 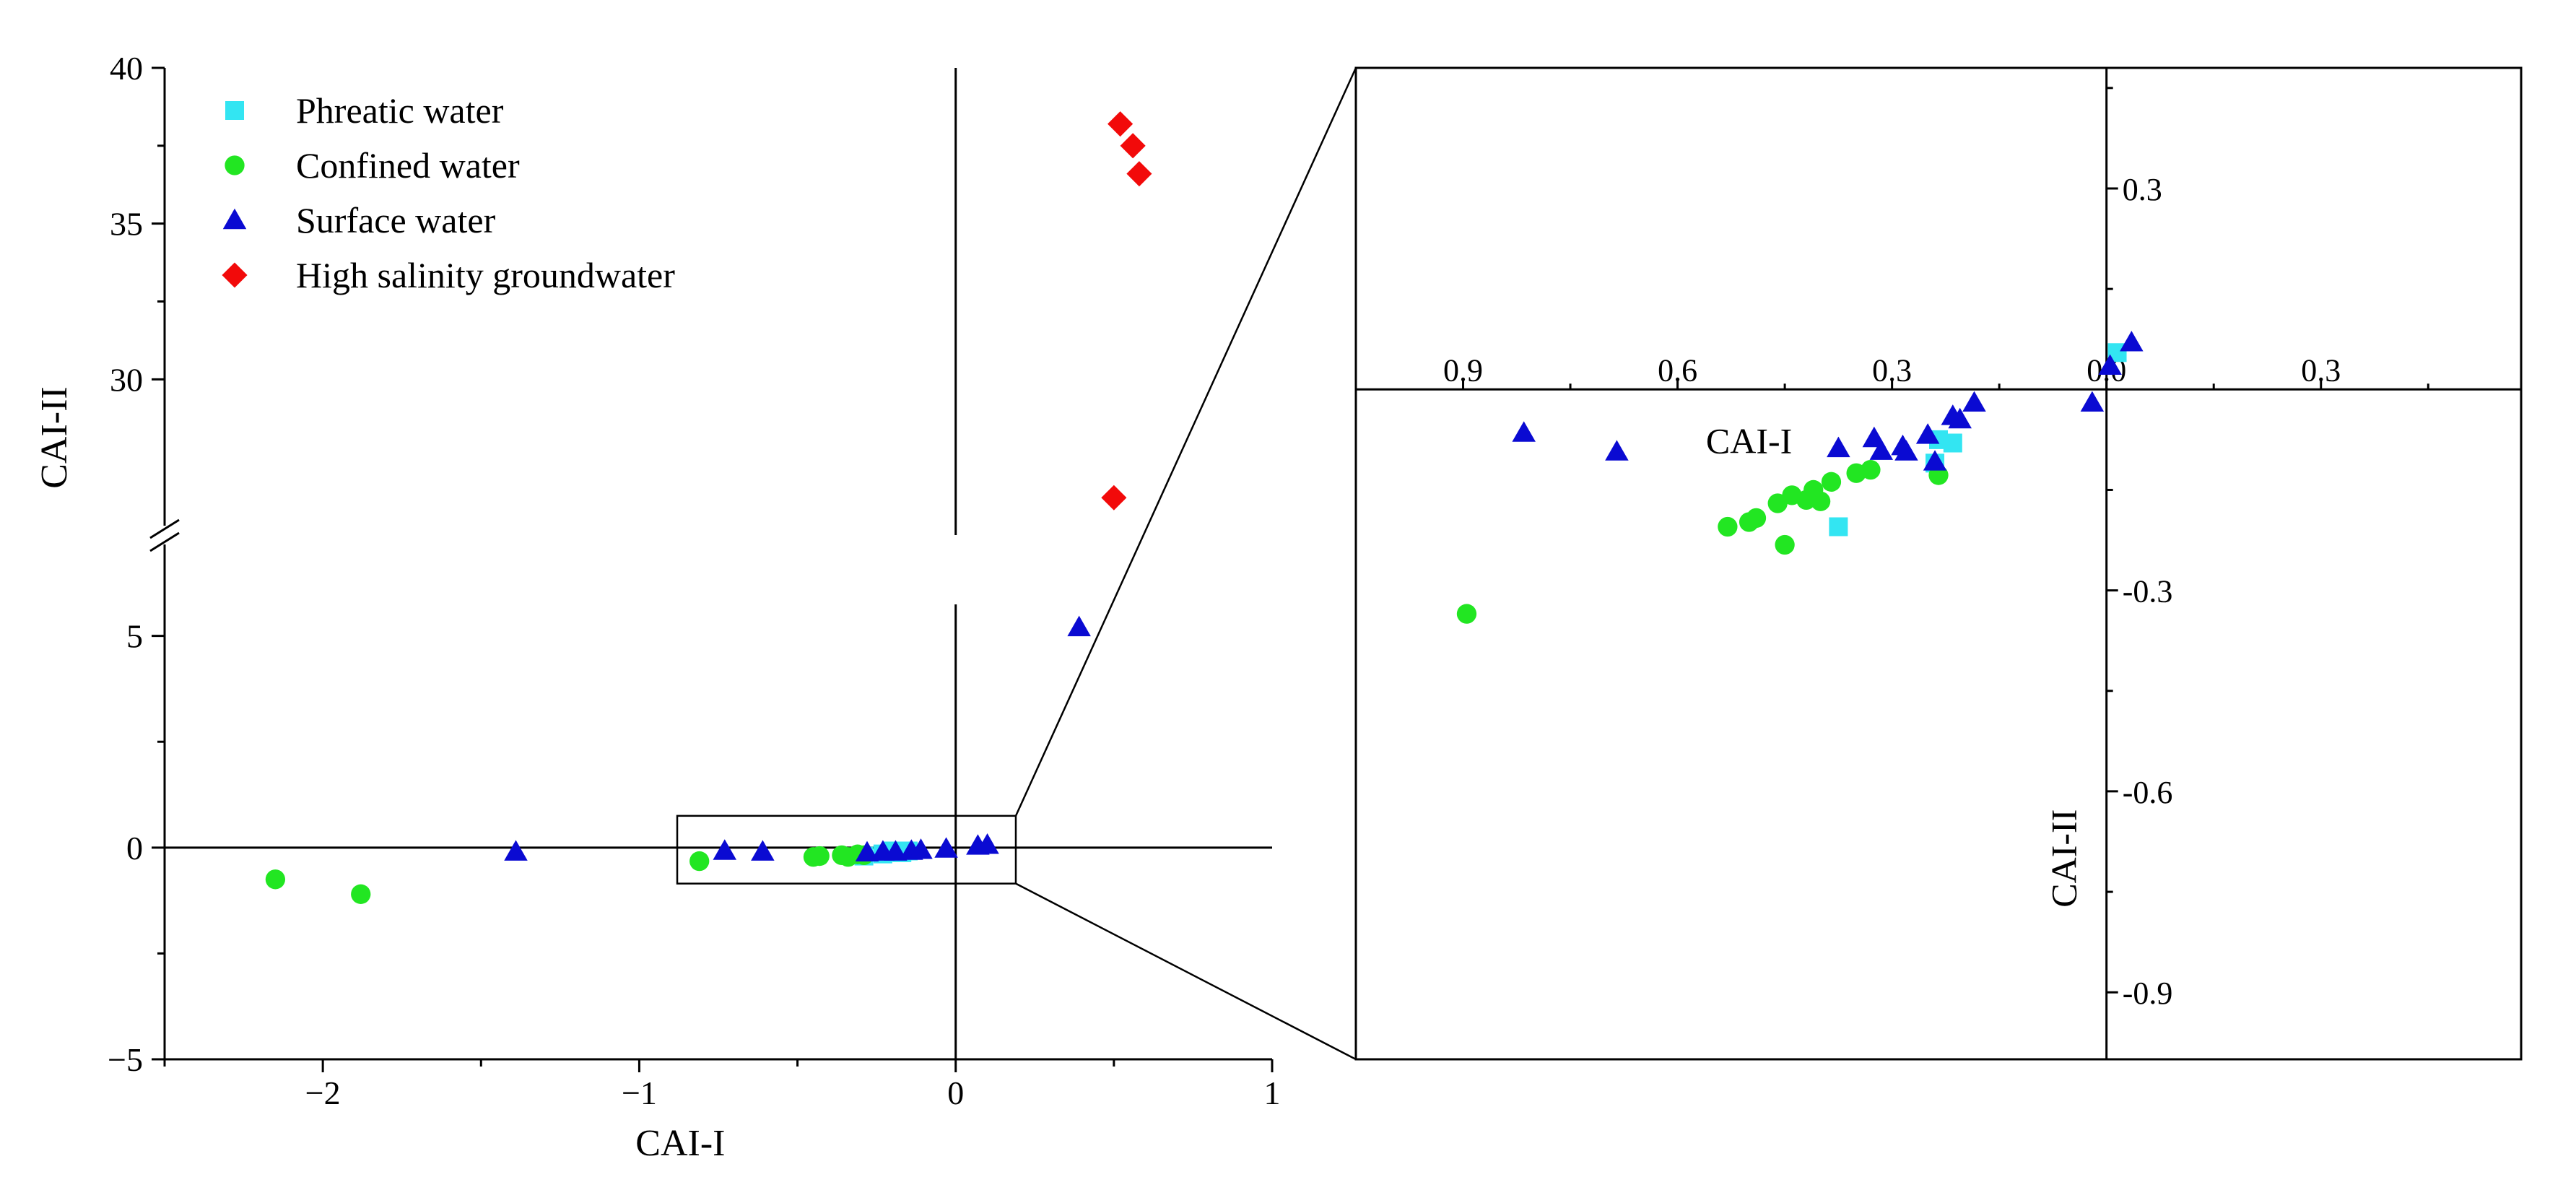 What do you see at coordinates (134, 849) in the screenshot?
I see `y-tick-label: 0` at bounding box center [134, 849].